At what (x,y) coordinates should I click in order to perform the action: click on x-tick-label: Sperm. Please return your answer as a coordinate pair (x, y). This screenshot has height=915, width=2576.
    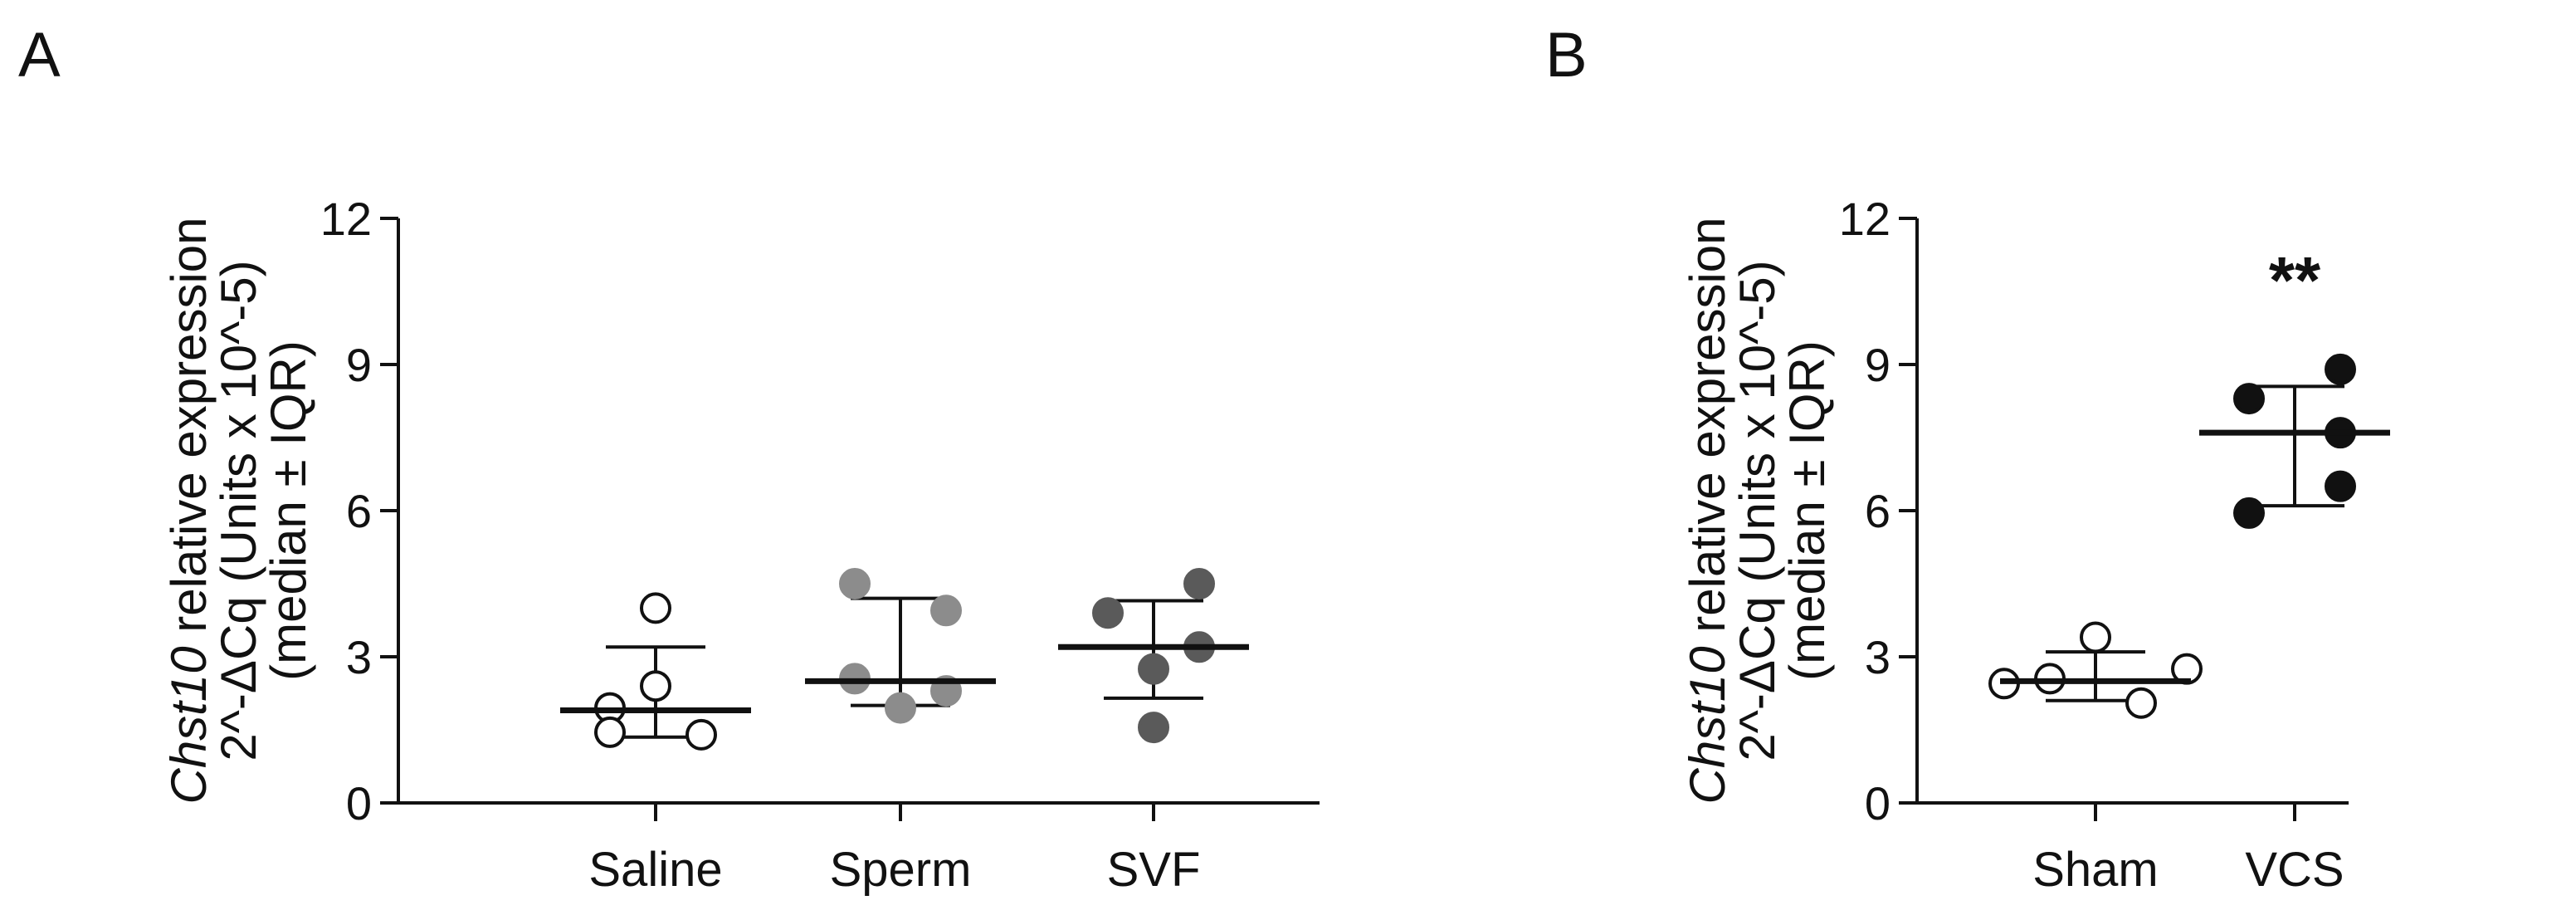
    Looking at the image, I should click on (901, 870).